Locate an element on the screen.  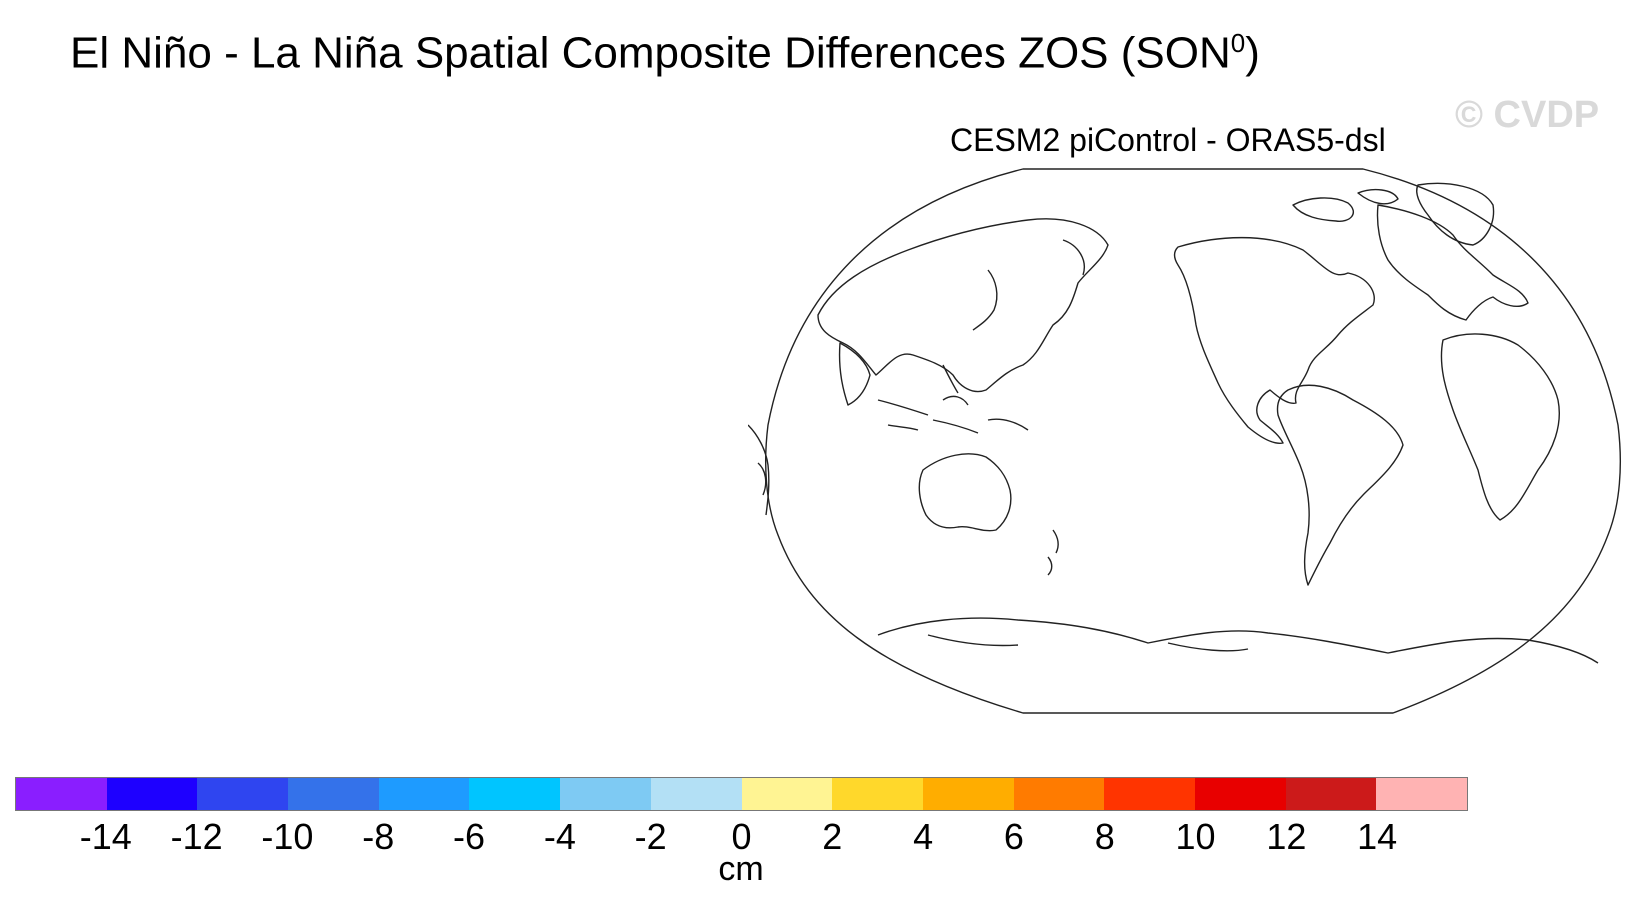
colorbar-tick-label: 10 is located at coordinates (1195, 836).